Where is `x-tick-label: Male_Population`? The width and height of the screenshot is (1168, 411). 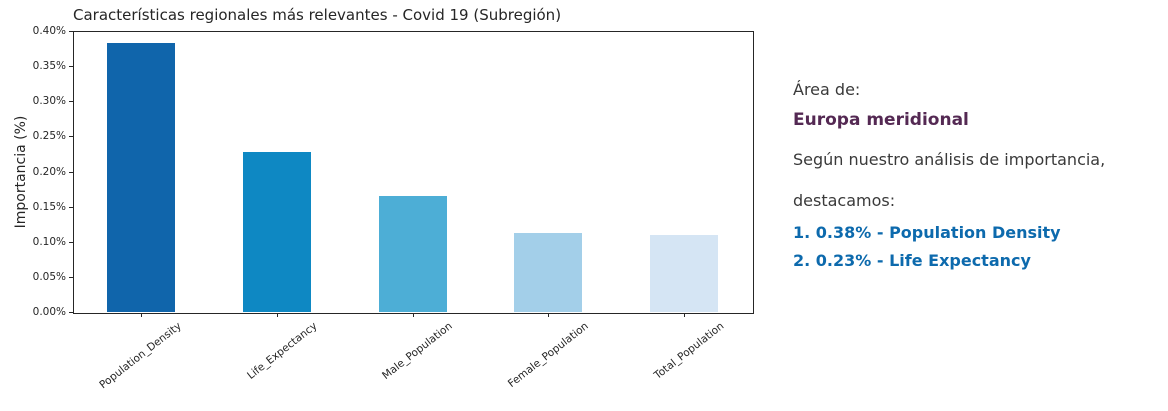
x-tick-label: Male_Population is located at coordinates (417, 351).